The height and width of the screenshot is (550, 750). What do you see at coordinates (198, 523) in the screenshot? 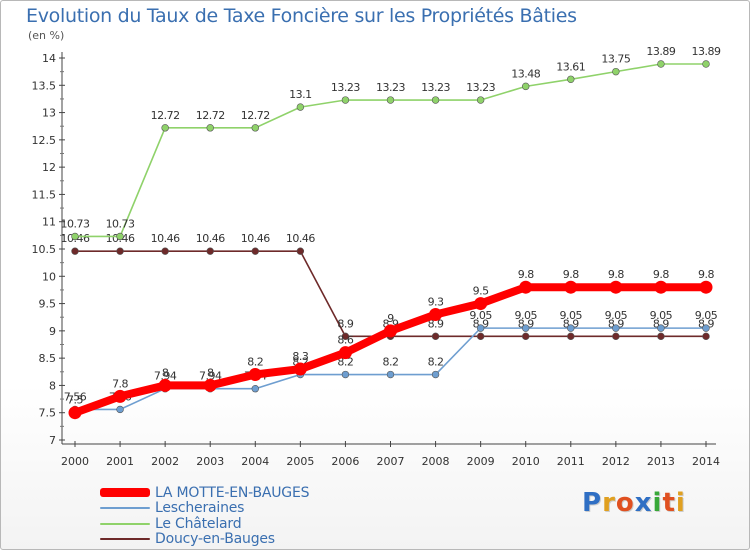
I see `legend-label: Le Châtelard` at bounding box center [198, 523].